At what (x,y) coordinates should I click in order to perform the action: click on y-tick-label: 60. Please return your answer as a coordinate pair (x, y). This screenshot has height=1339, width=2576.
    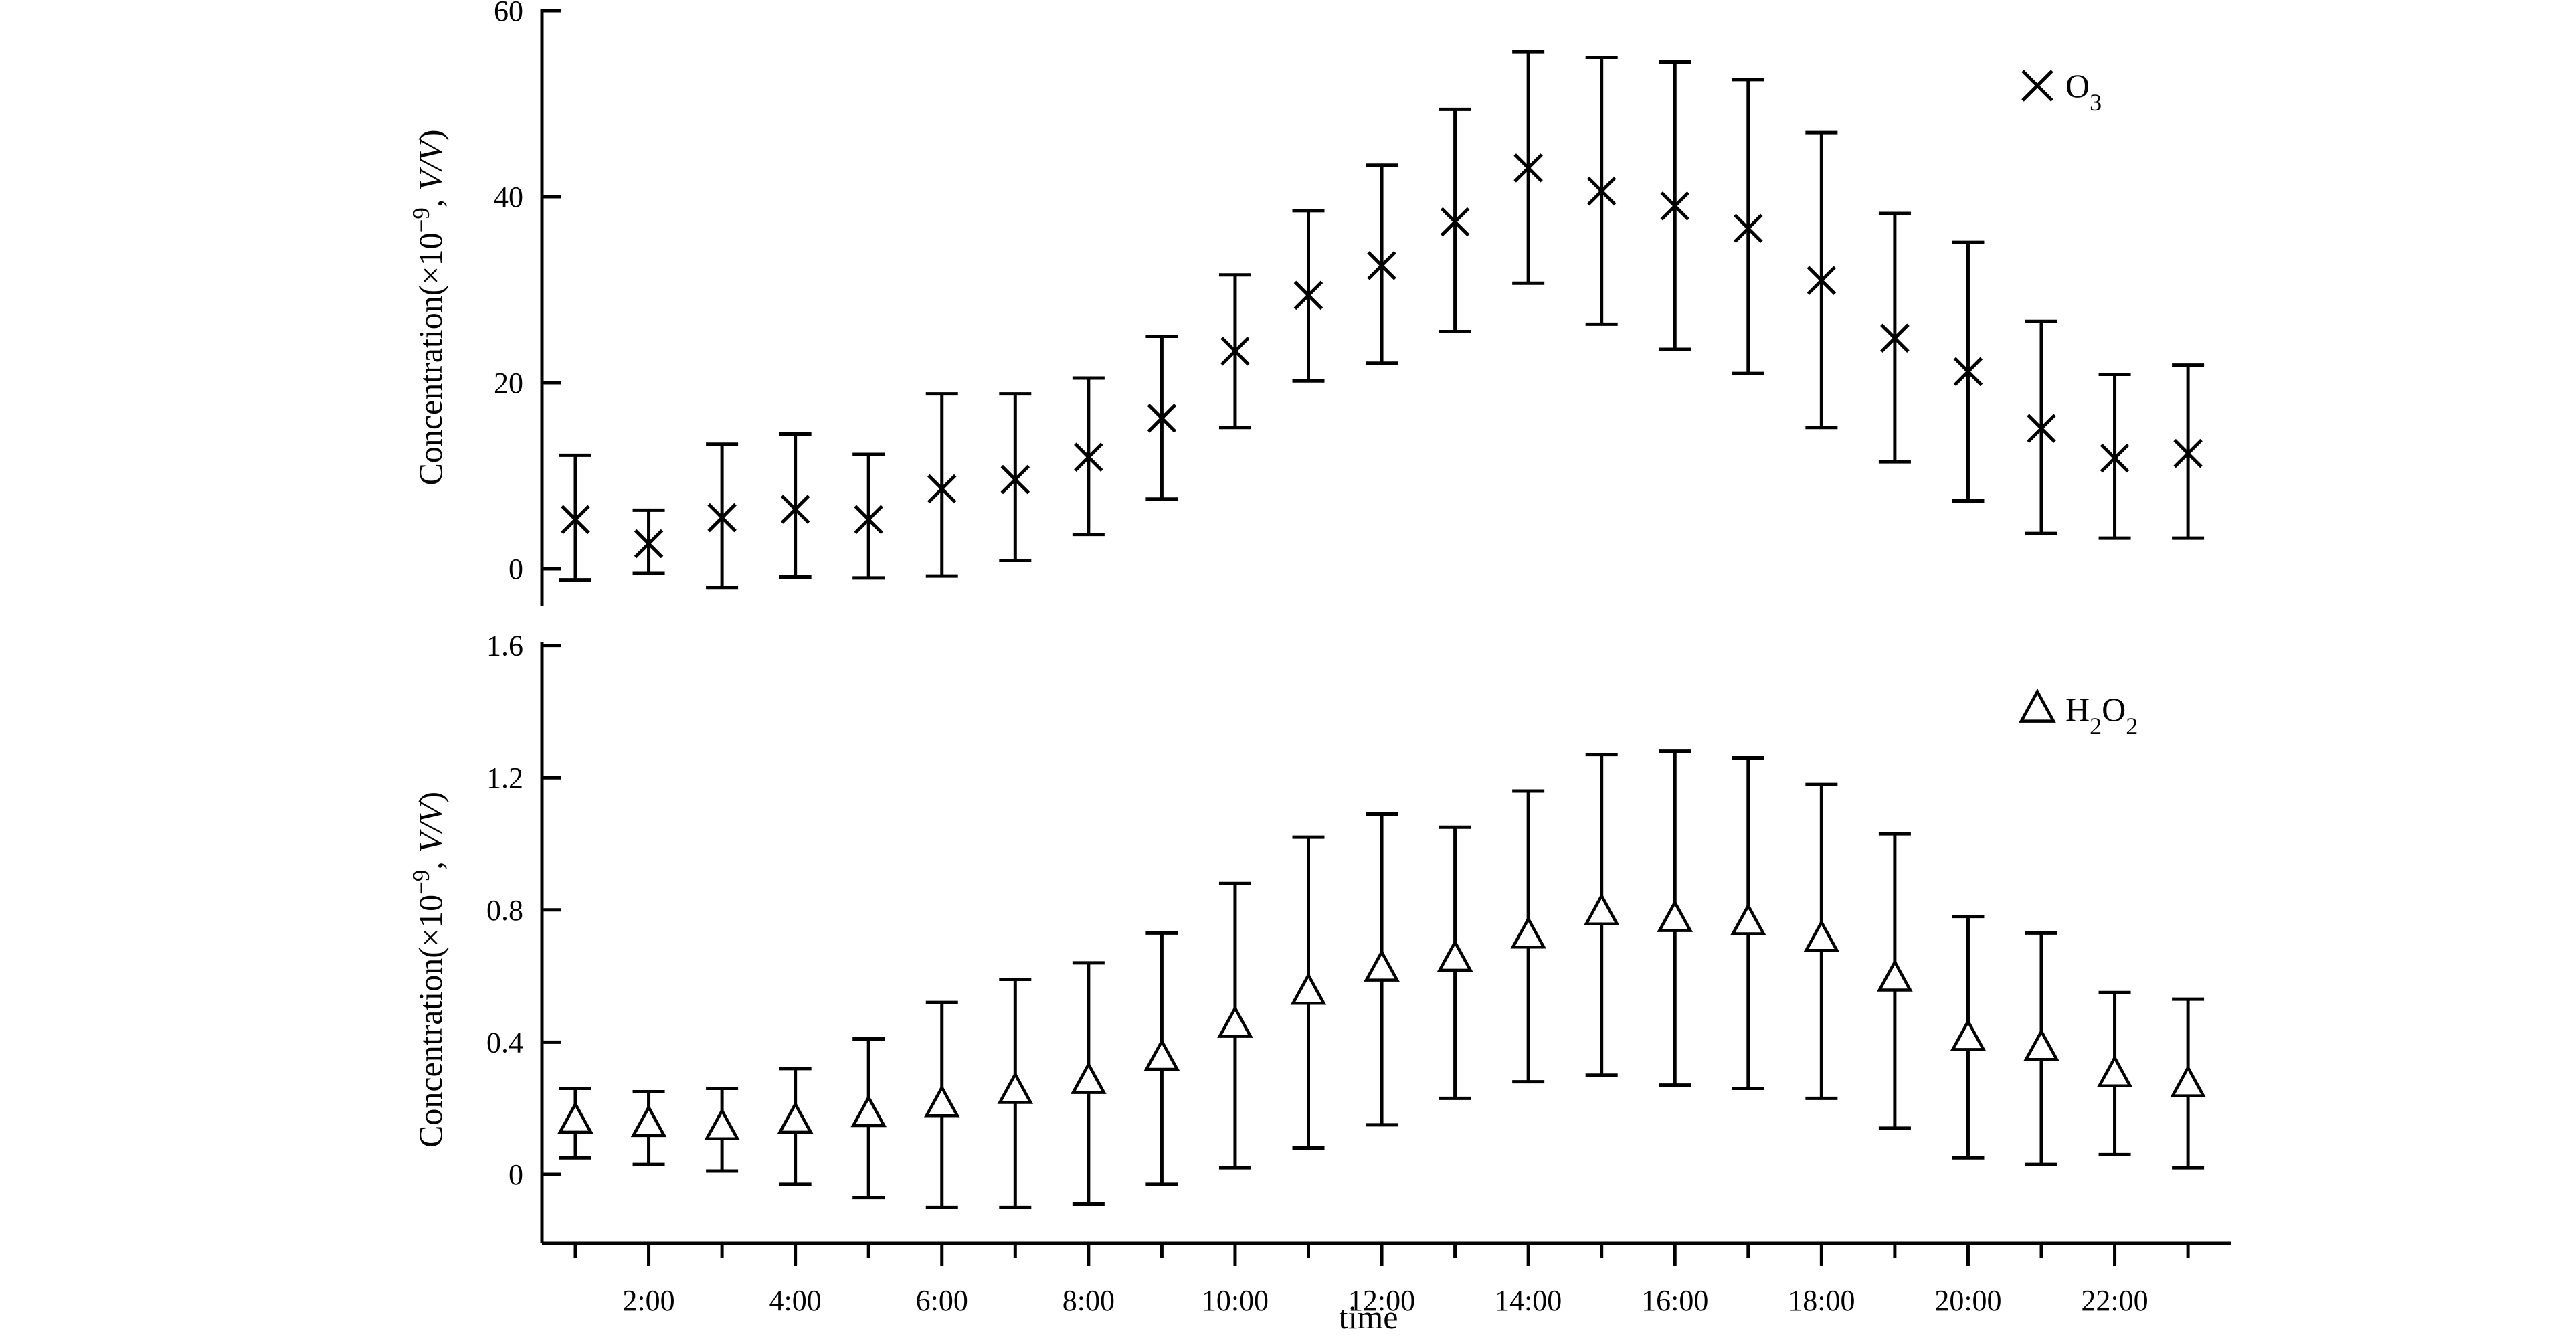
    Looking at the image, I should click on (508, 13).